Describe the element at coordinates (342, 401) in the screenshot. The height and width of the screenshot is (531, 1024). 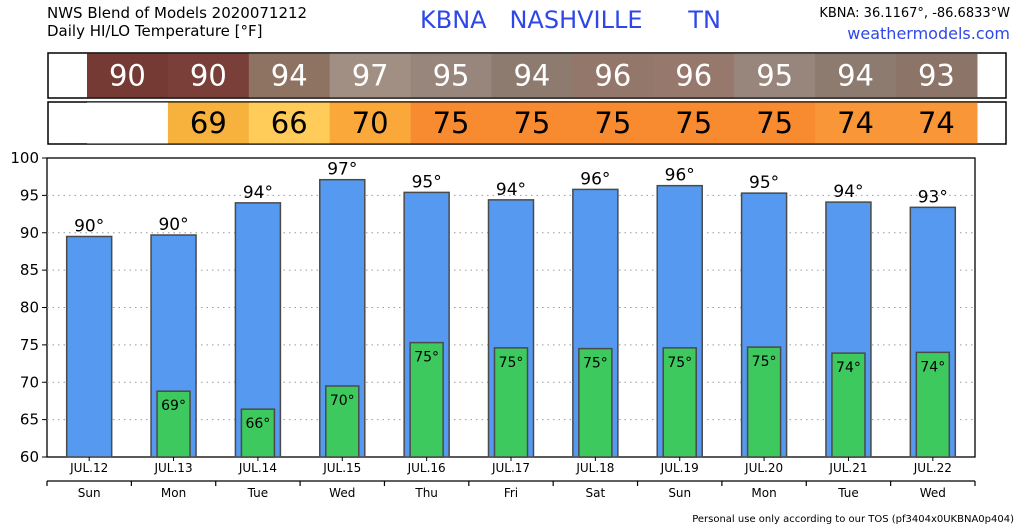
I see `lo-bar-label: 70°` at that location.